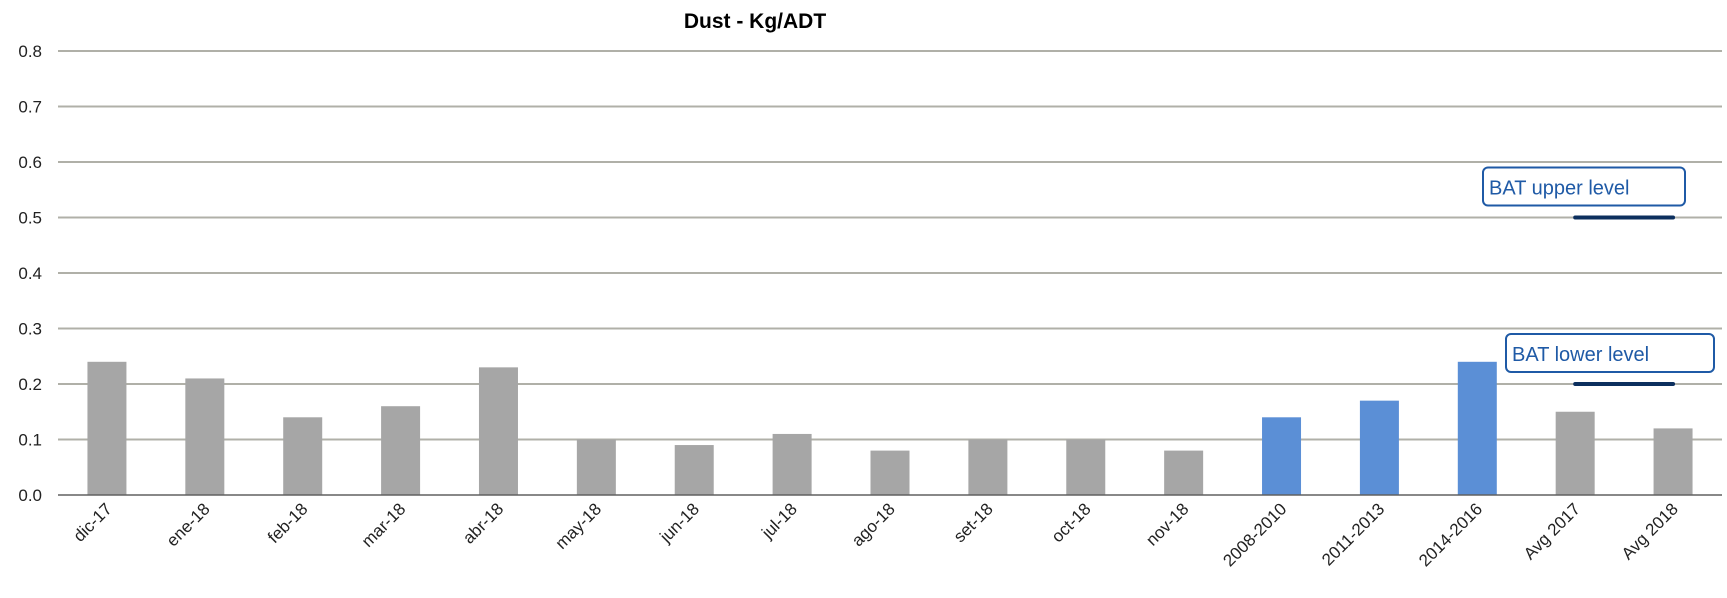 This screenshot has width=1727, height=598. Describe the element at coordinates (1167, 524) in the screenshot. I see `x-tick-label: nov-18` at that location.